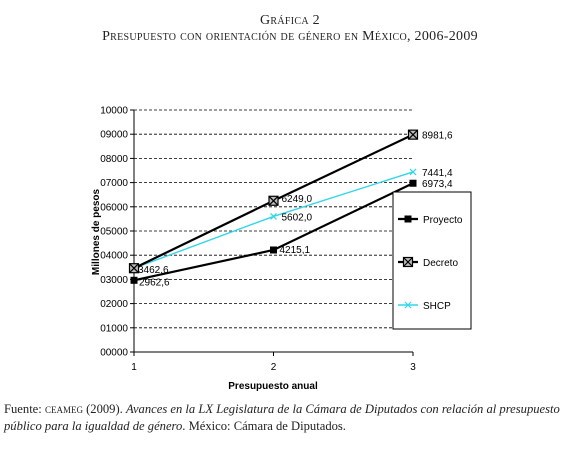 The image size is (580, 452). What do you see at coordinates (437, 136) in the screenshot?
I see `data-label-decreto: 8981,6` at bounding box center [437, 136].